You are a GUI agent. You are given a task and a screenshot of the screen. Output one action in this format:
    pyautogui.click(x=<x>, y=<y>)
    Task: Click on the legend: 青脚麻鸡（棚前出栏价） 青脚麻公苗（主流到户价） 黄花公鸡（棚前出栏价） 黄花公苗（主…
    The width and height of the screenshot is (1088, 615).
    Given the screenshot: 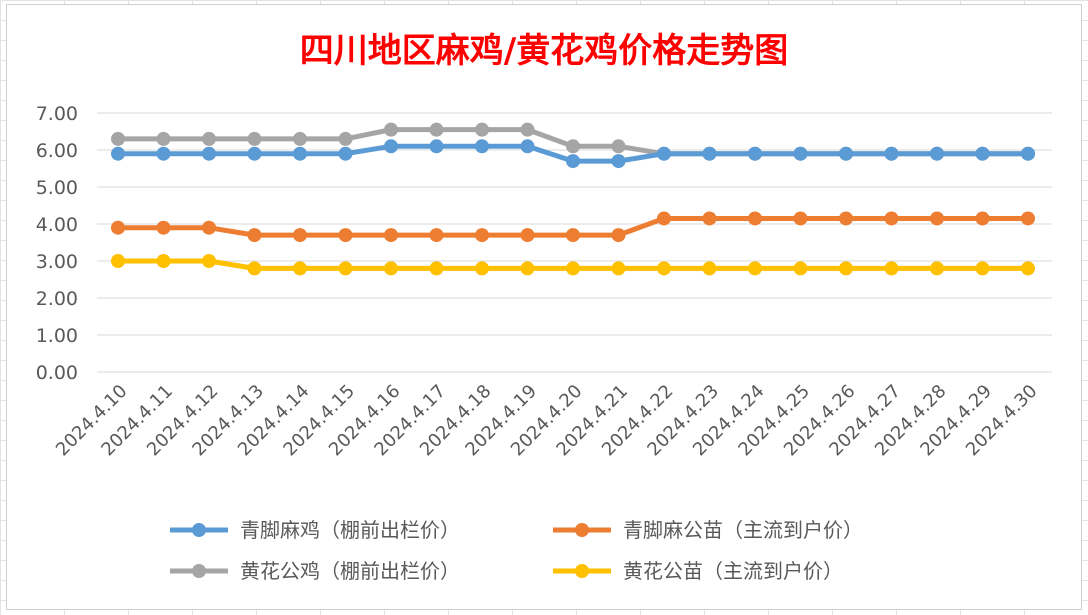 What is the action you would take?
    pyautogui.click(x=516, y=550)
    